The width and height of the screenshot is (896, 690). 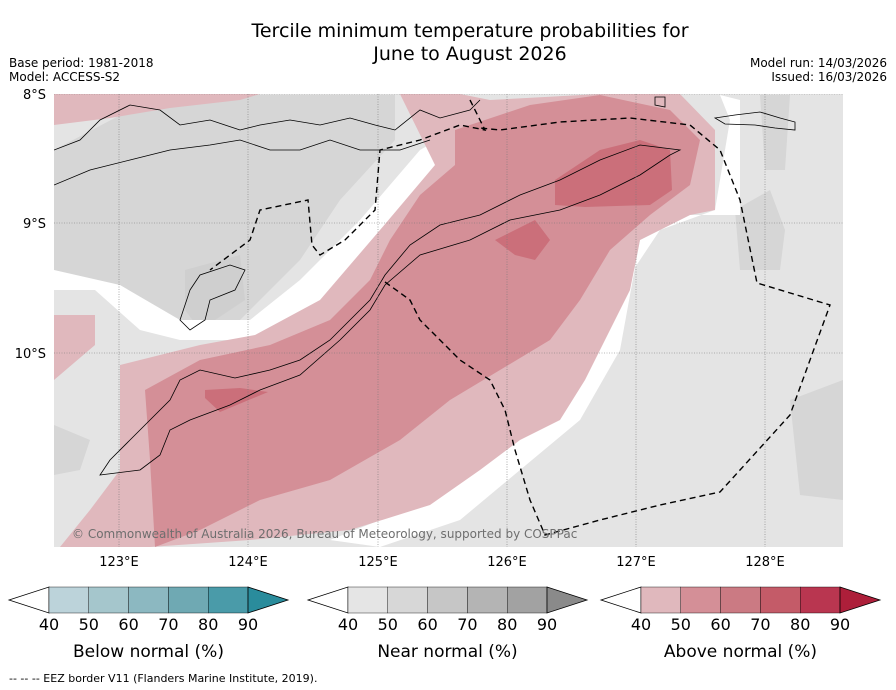 I want to click on colorbar-above-tick: 90, so click(x=840, y=624).